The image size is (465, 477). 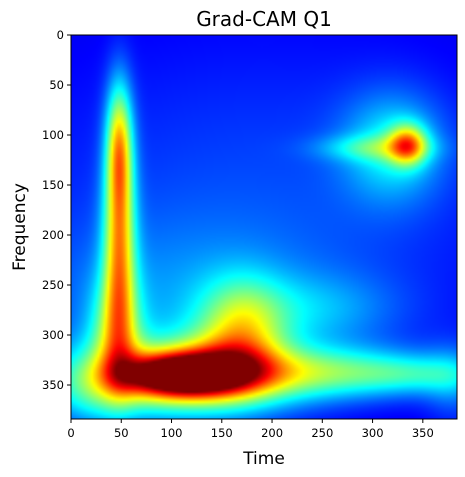 What do you see at coordinates (53, 385) in the screenshot?
I see `y-tick-label: 350` at bounding box center [53, 385].